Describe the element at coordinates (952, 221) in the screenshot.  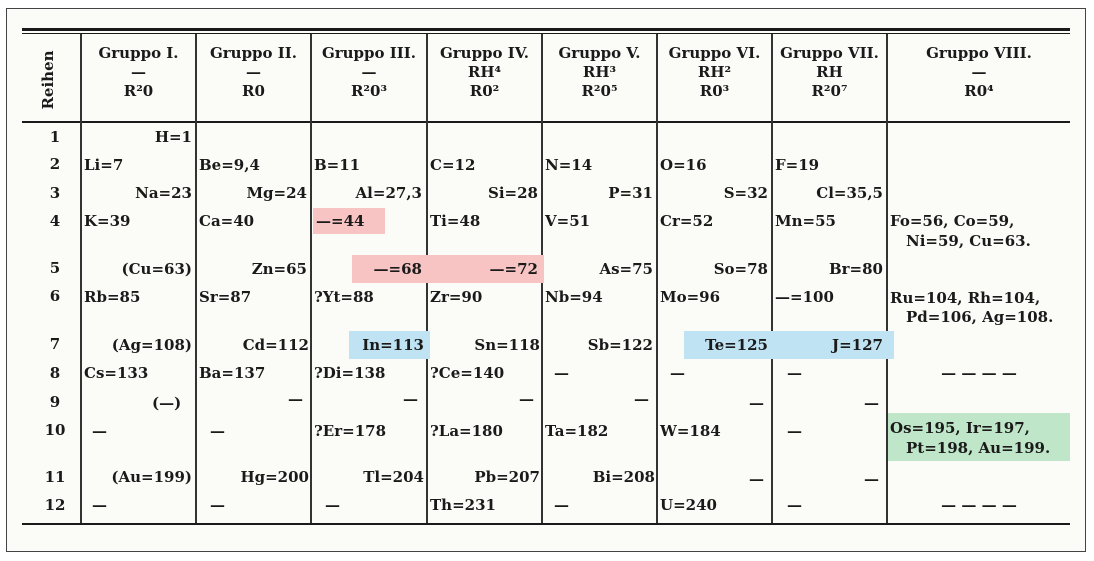
I see `group8-cell-line1: Fo=56, Co=59,` at that location.